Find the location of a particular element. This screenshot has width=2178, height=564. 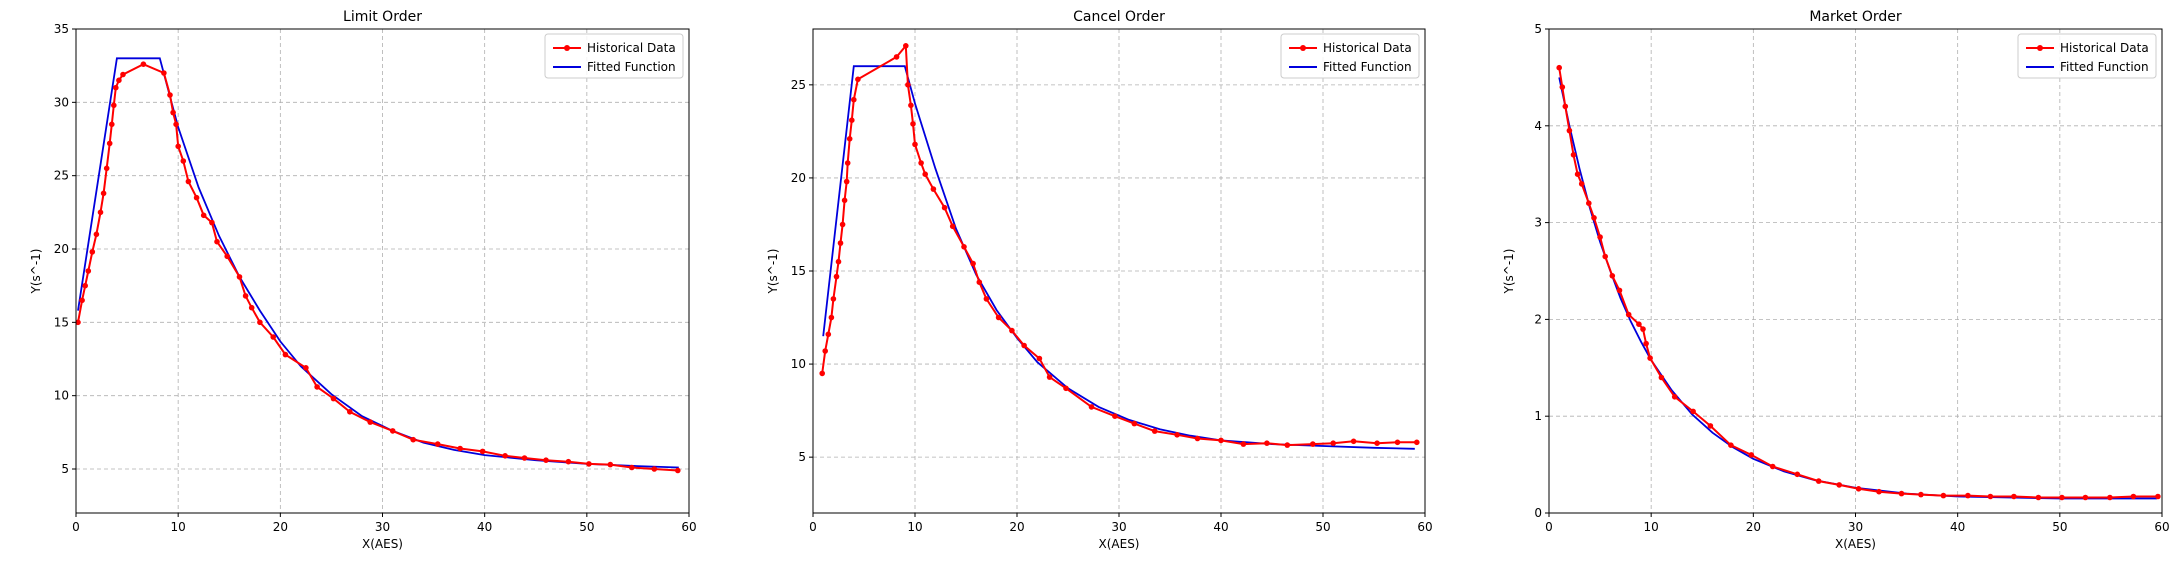

x-tick-label: 40 is located at coordinates (1220, 527).